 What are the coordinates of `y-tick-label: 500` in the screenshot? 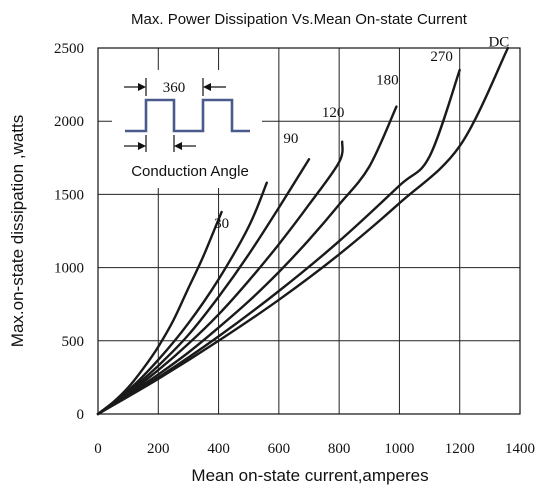 It's located at (73, 342).